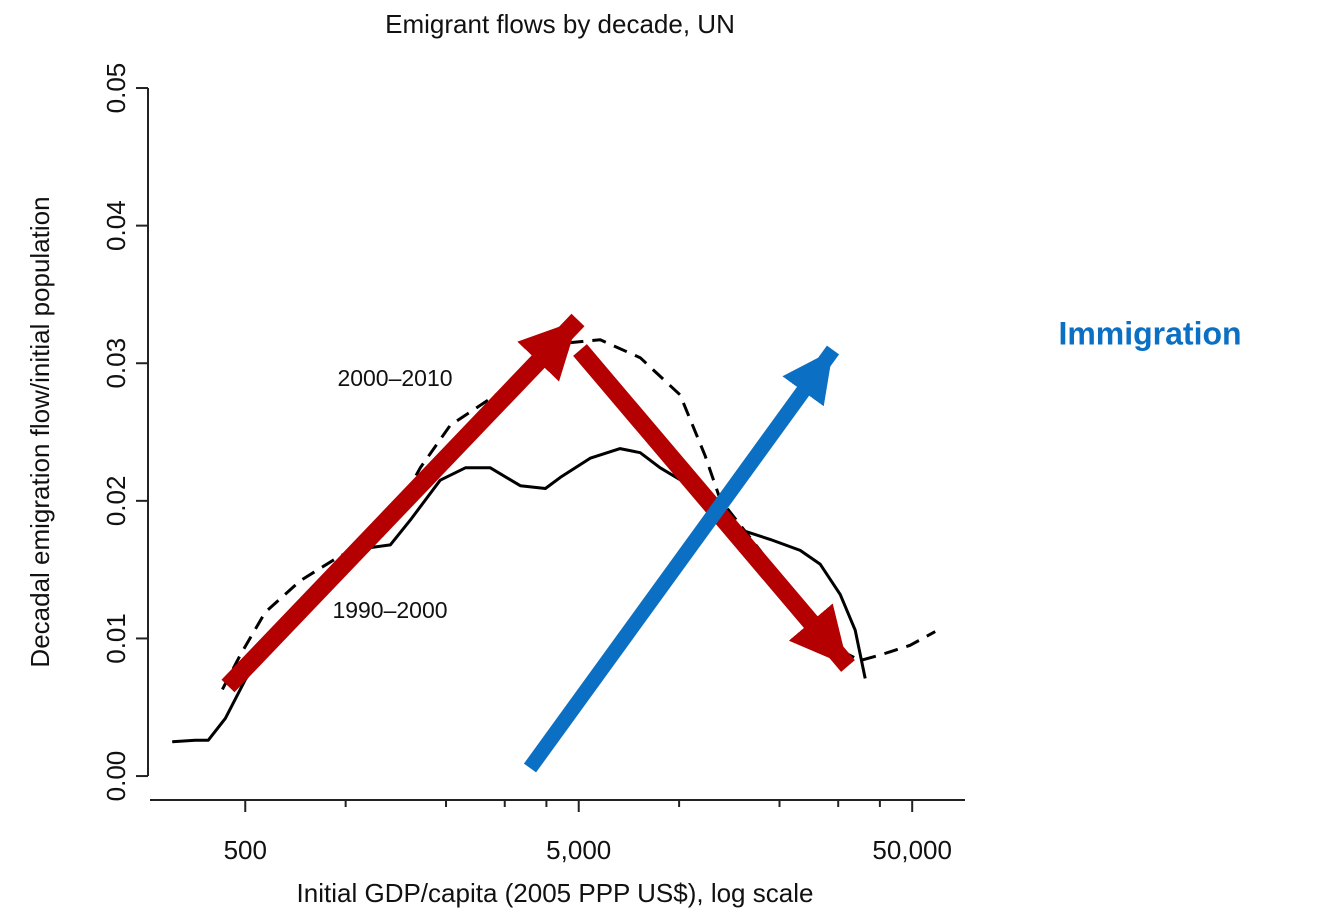  What do you see at coordinates (912, 850) in the screenshot?
I see `x-tick-label: 50,000` at bounding box center [912, 850].